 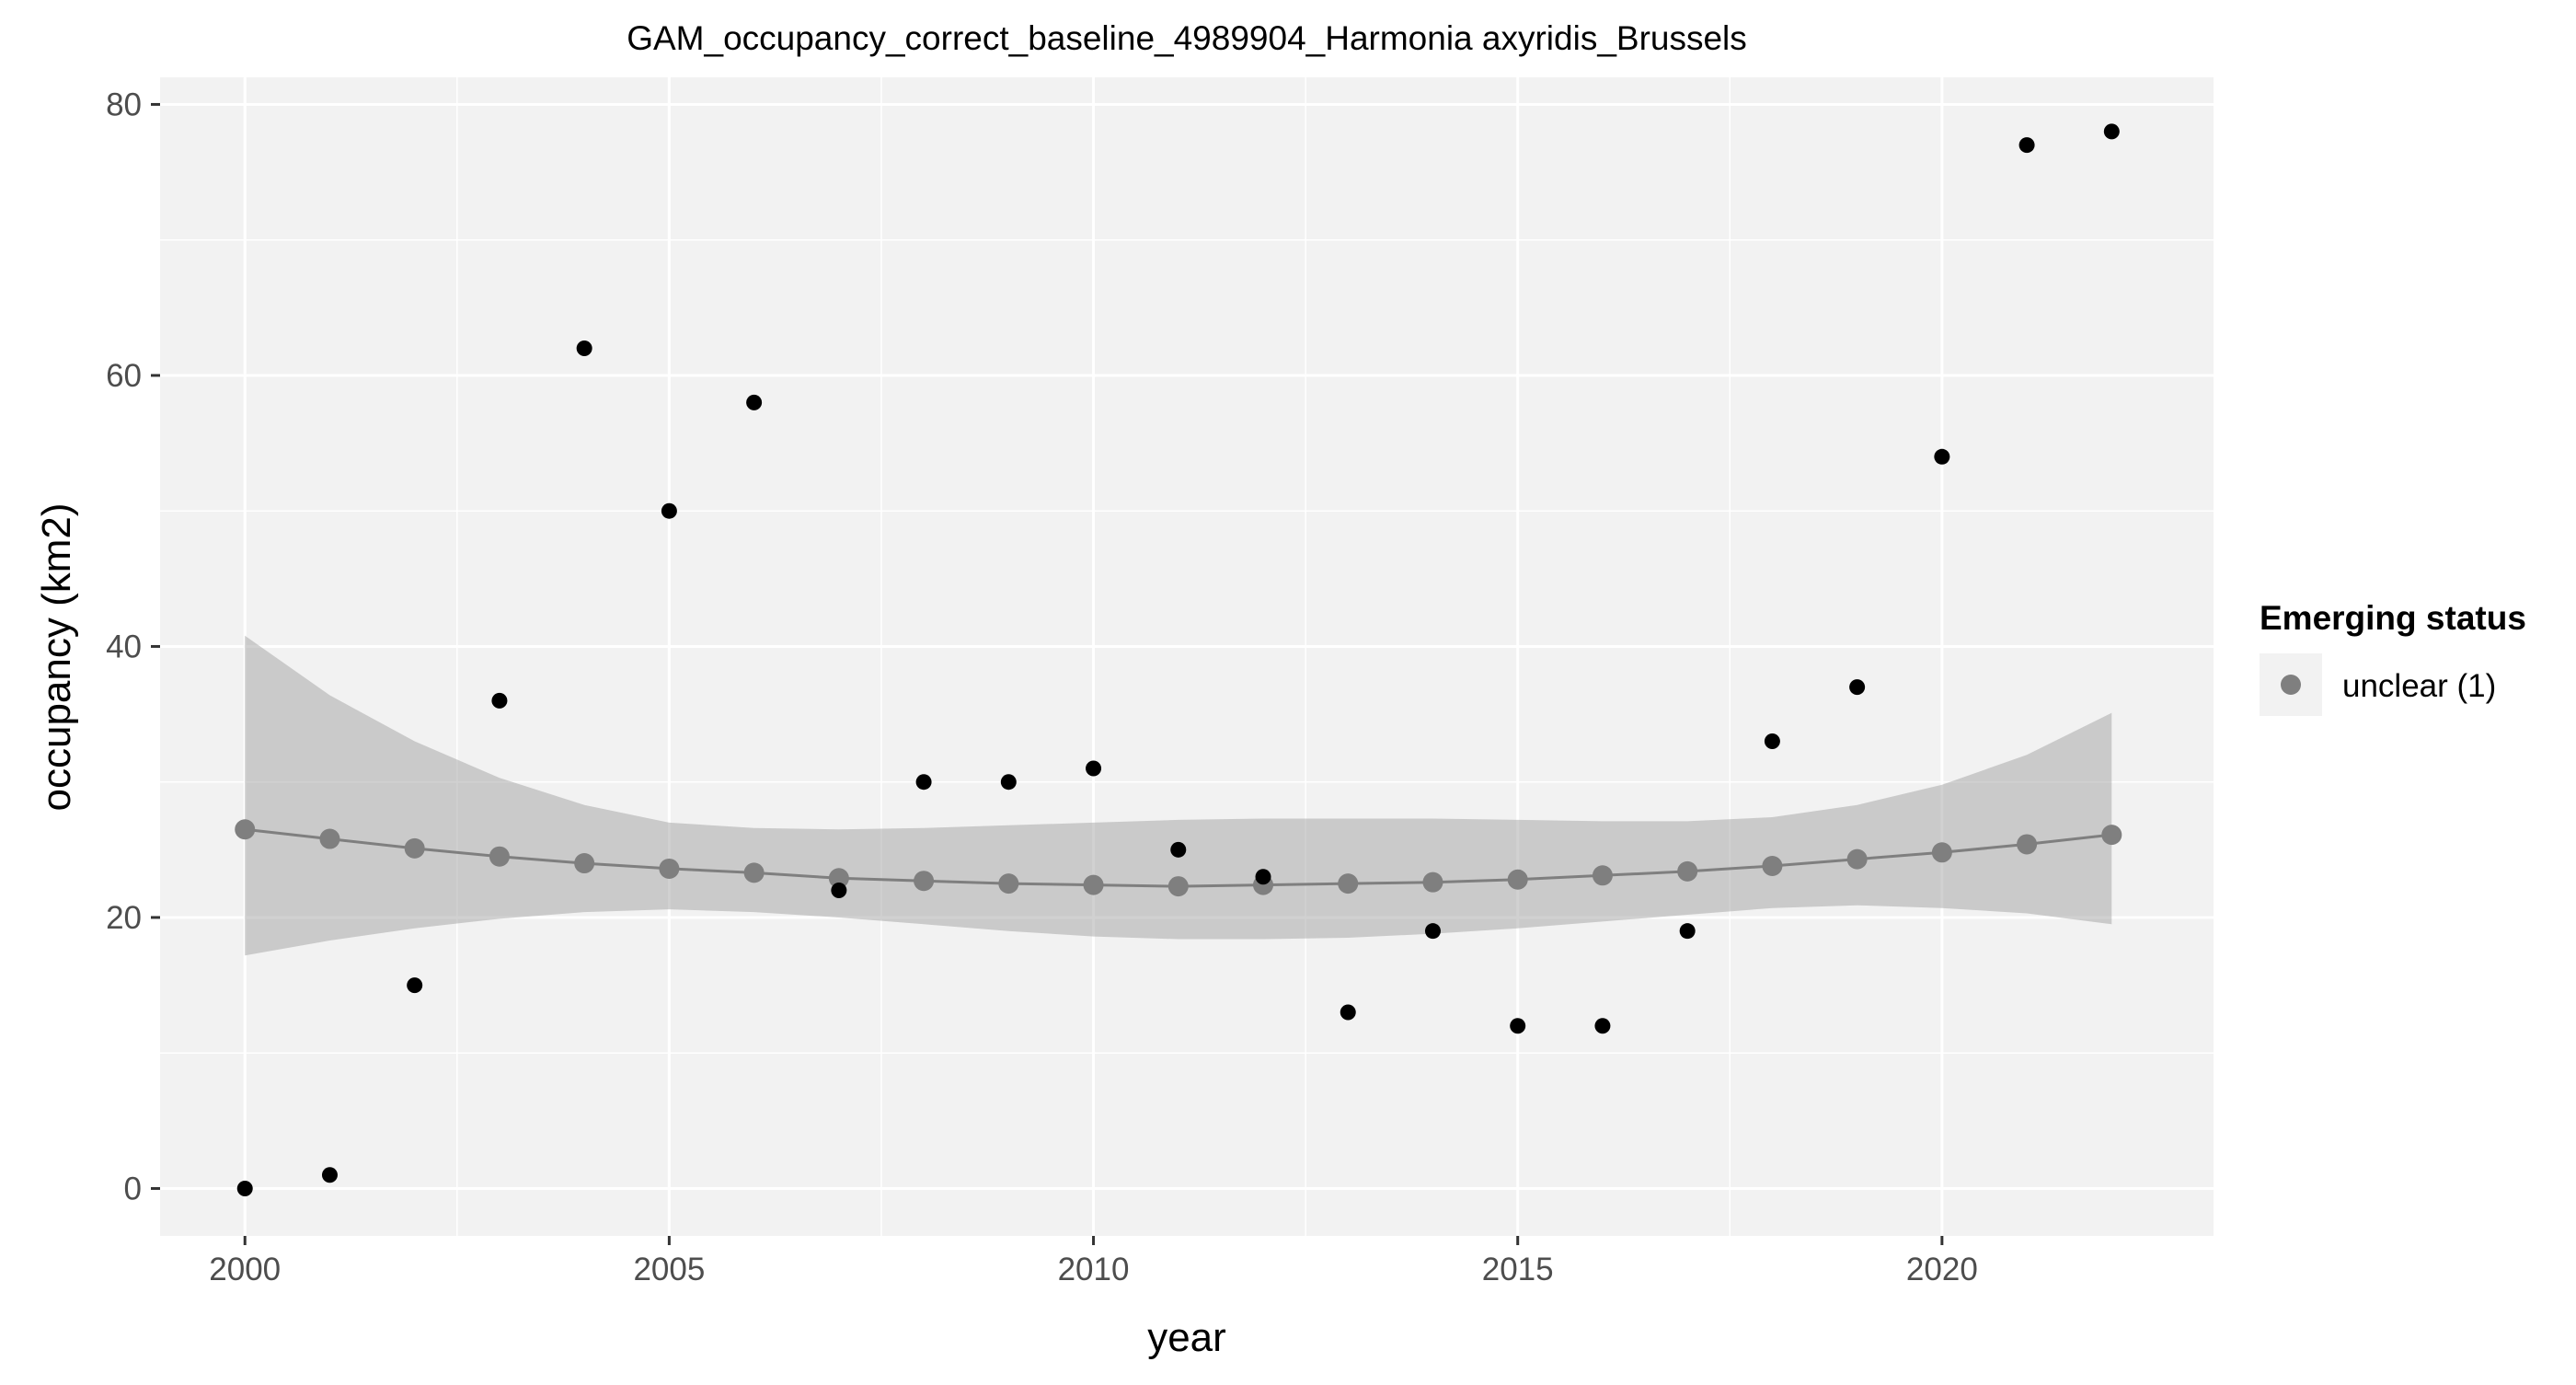 What do you see at coordinates (669, 1269) in the screenshot?
I see `x-tick-label: 2005` at bounding box center [669, 1269].